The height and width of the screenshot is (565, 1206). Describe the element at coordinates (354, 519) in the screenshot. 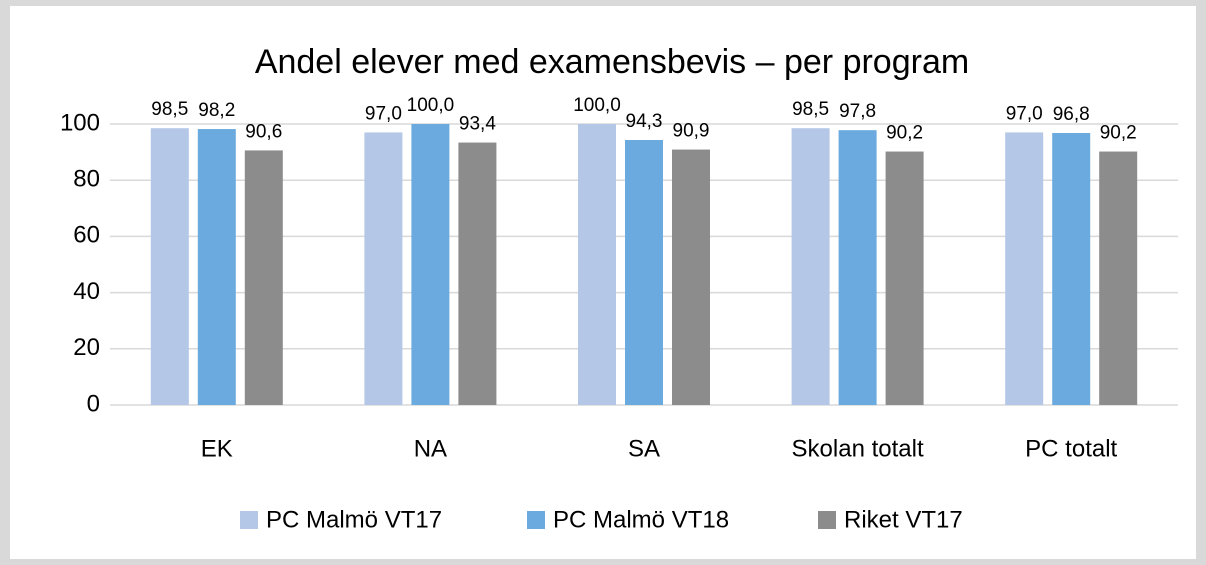

I see `legend-label: PC Malmö VT17` at that location.